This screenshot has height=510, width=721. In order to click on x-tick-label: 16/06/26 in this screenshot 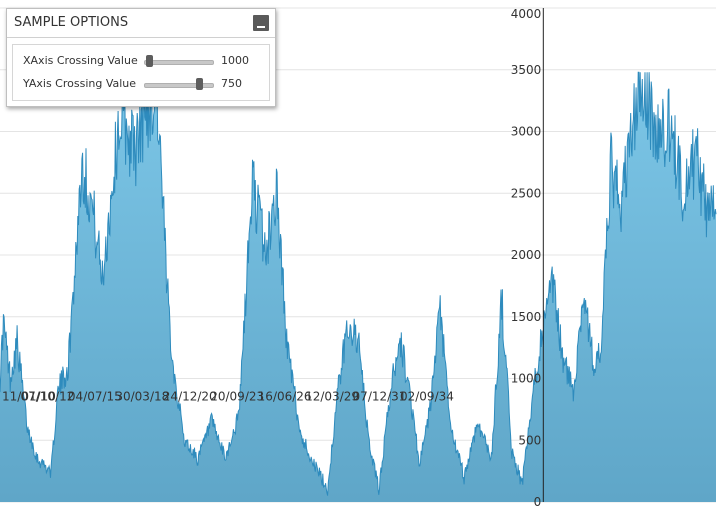, I will do `click(285, 396)`.